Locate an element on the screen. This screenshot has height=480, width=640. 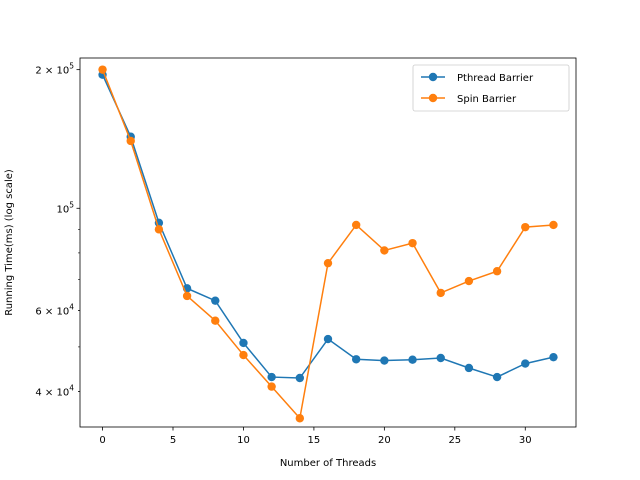
y-tick-mantissa: 4 × 10 is located at coordinates (52, 393).